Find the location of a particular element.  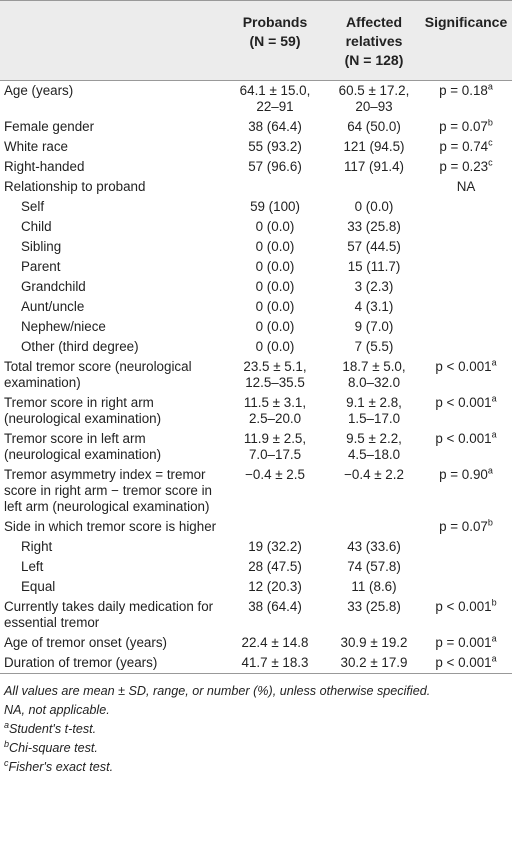

probands-cell: 59 (100) is located at coordinates (275, 207).